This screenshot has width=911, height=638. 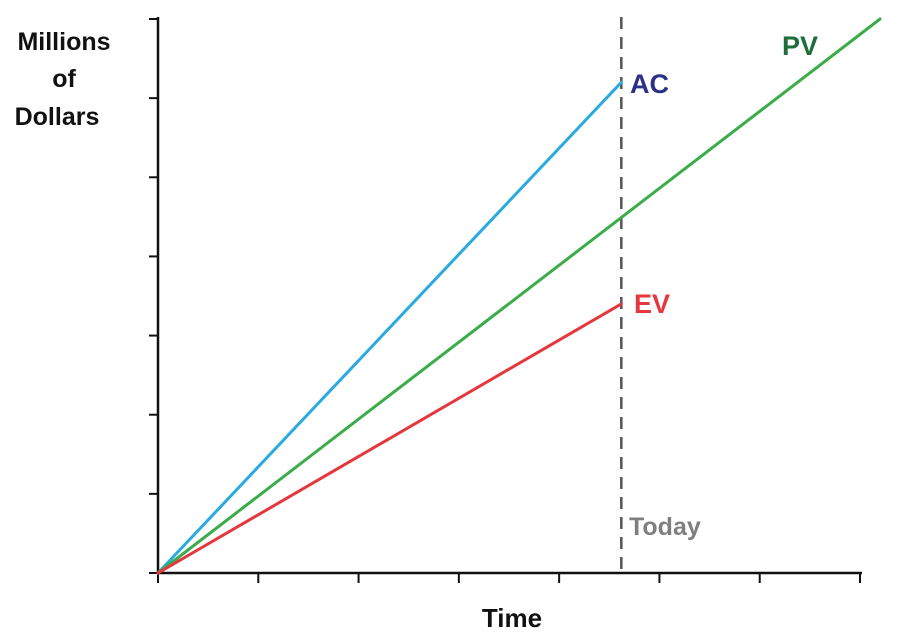 I want to click on series-label-pv: PV, so click(x=800, y=46).